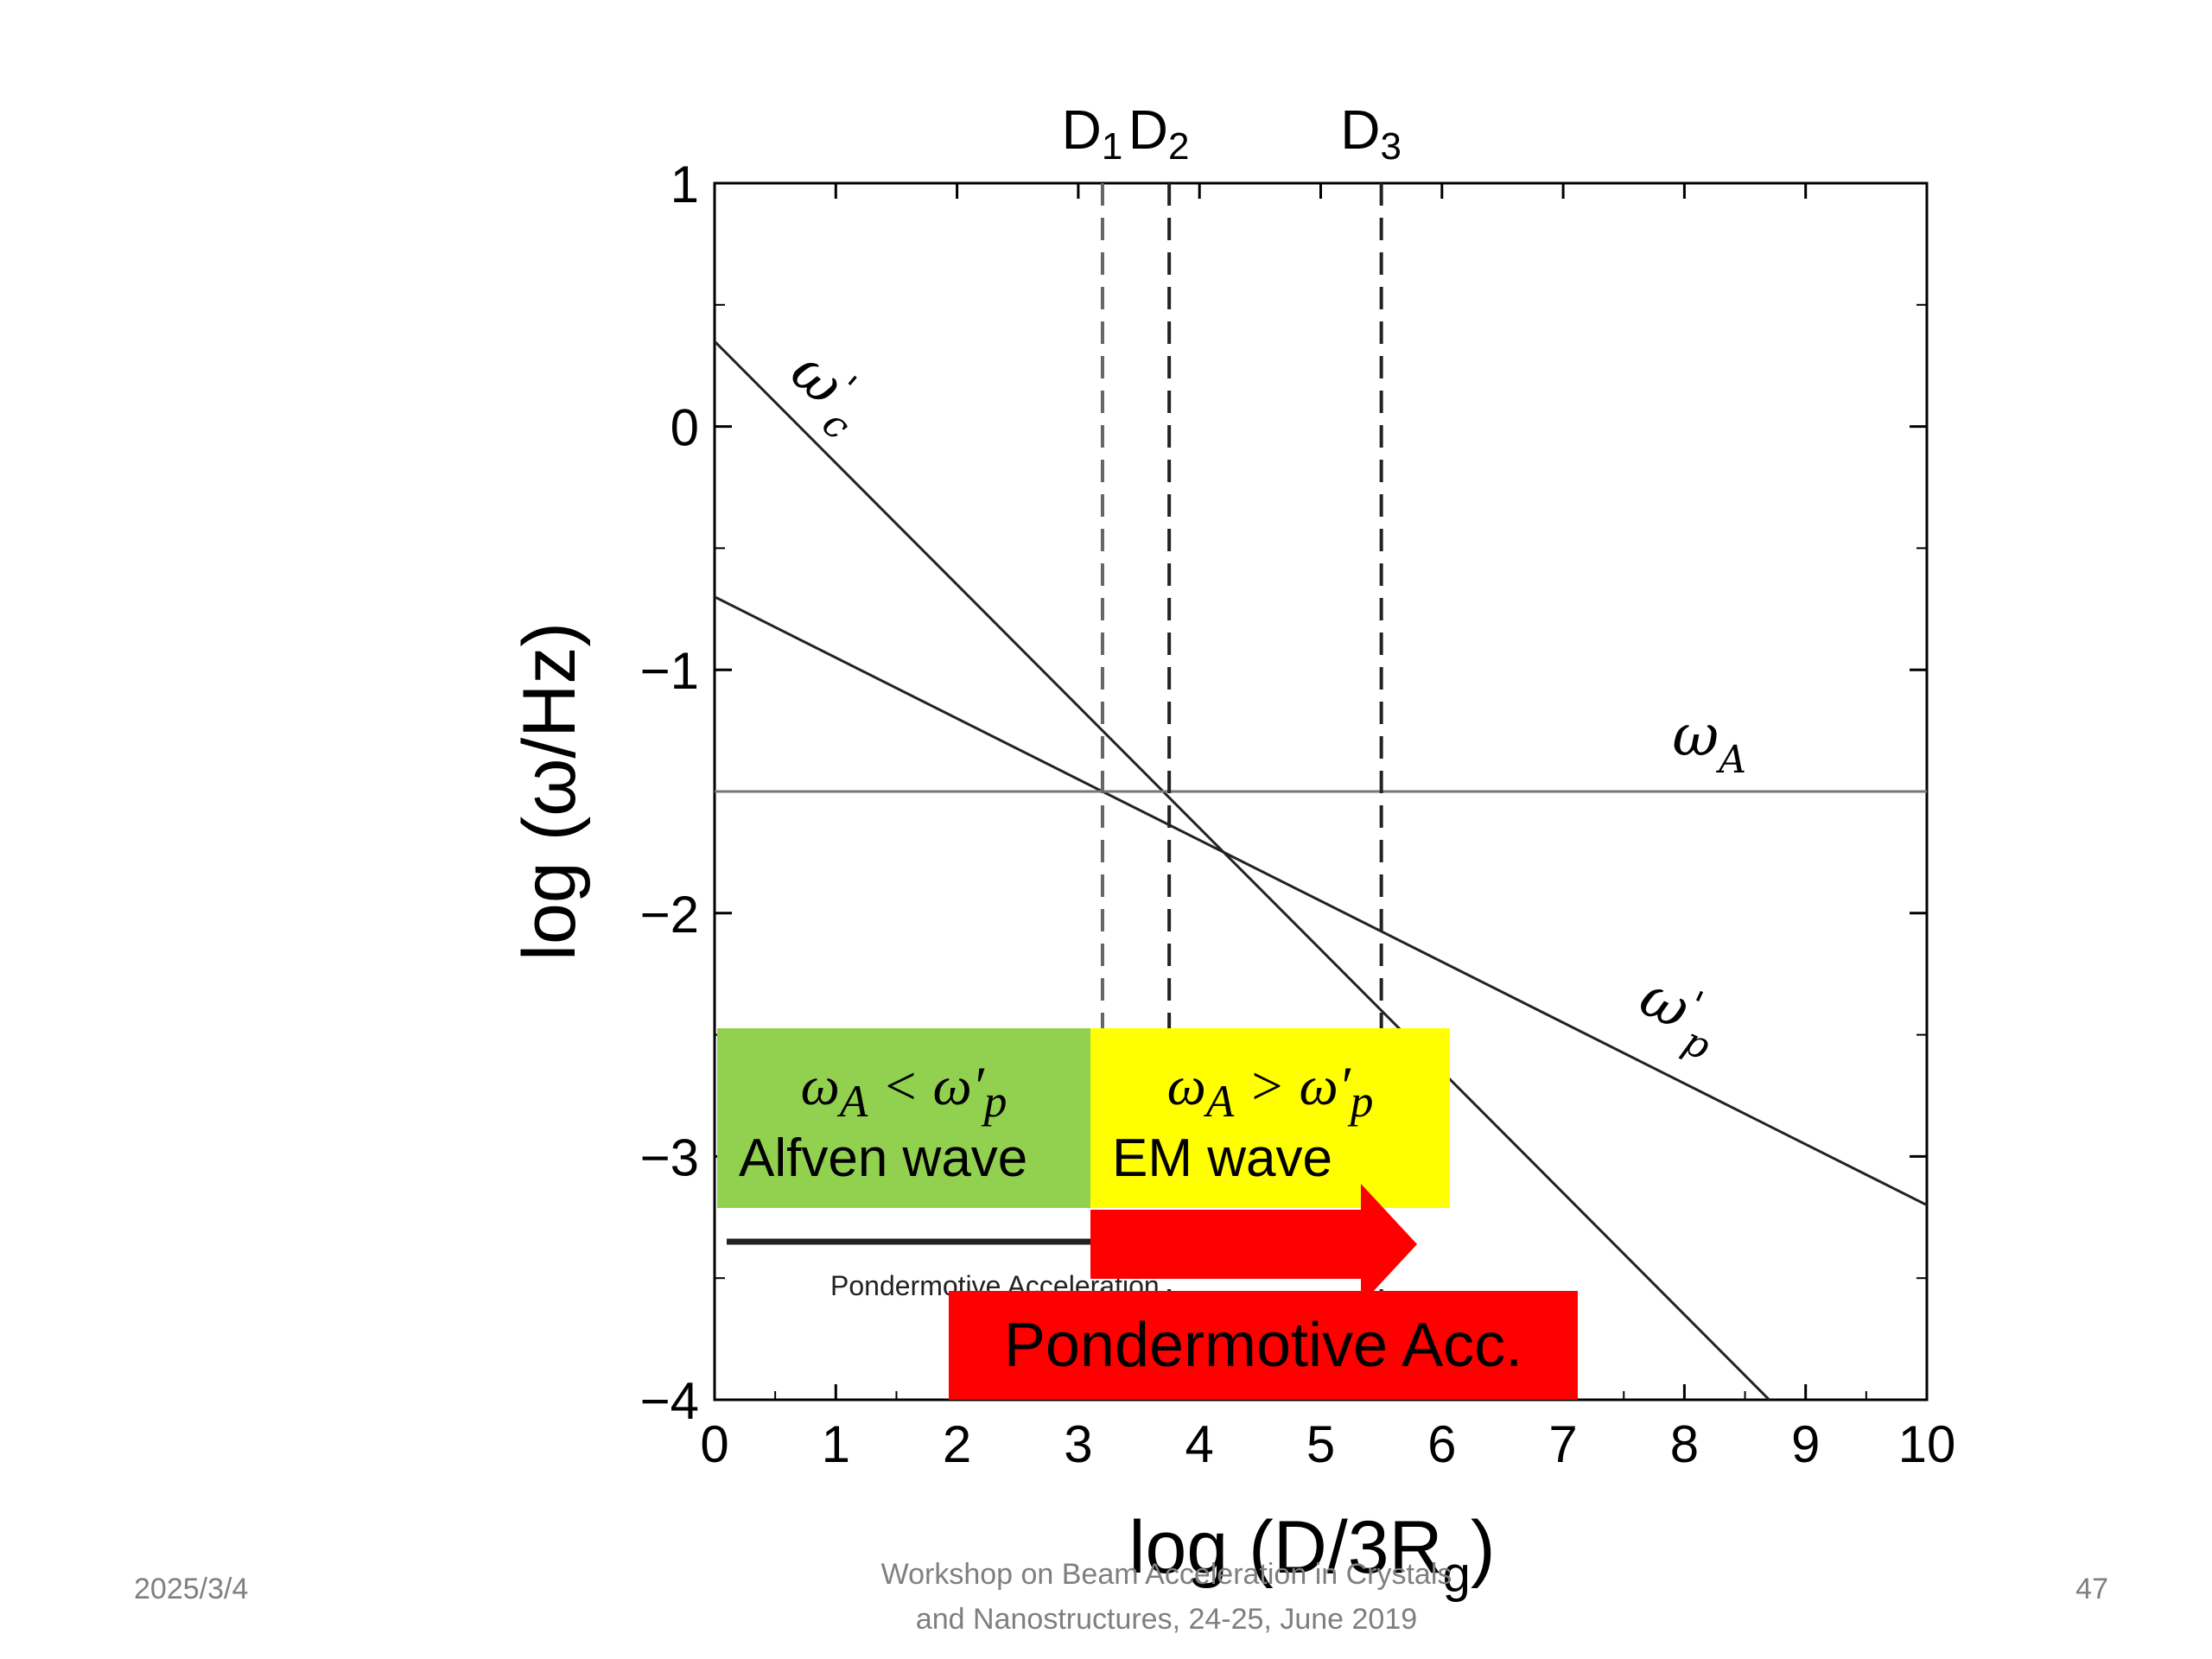  What do you see at coordinates (957, 1444) in the screenshot?
I see `x-tick-label: 2` at bounding box center [957, 1444].